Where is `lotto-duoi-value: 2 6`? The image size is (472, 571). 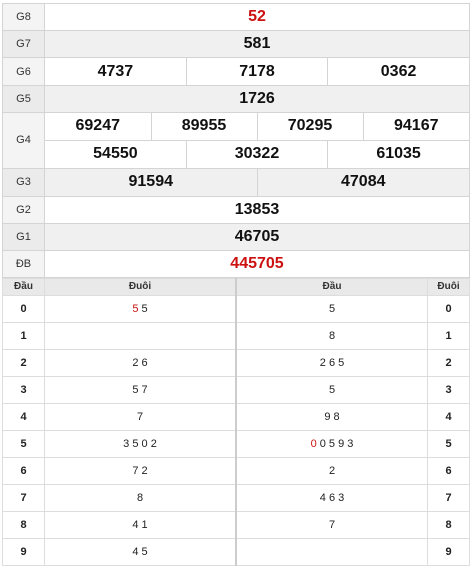
lotto-duoi-value: 2 6 is located at coordinates (140, 362).